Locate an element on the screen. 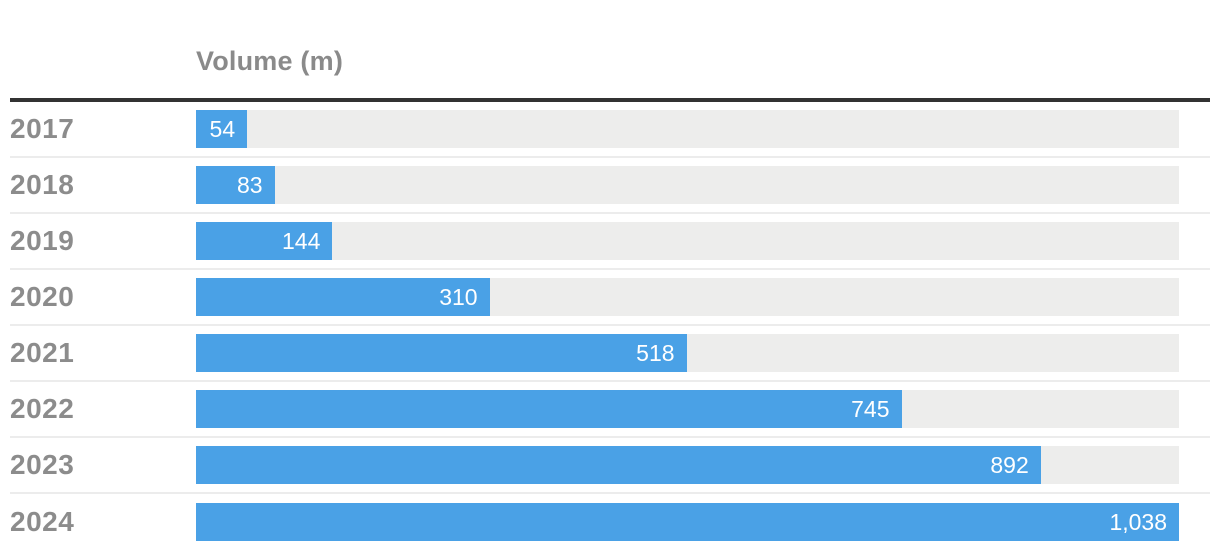 The width and height of the screenshot is (1220, 558). chart-title: Volume (m) is located at coordinates (270, 61).